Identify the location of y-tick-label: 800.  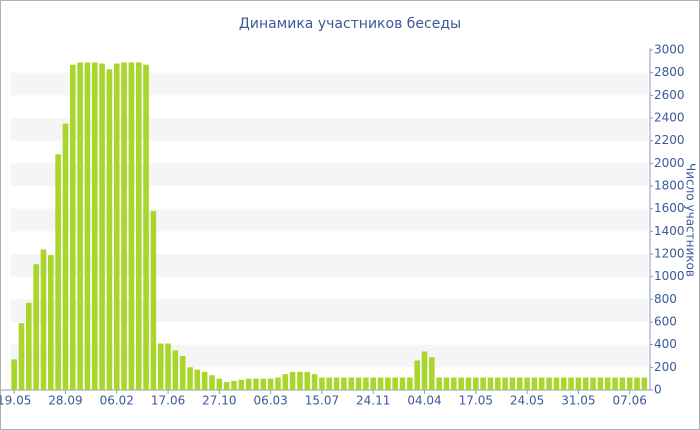
(665, 299).